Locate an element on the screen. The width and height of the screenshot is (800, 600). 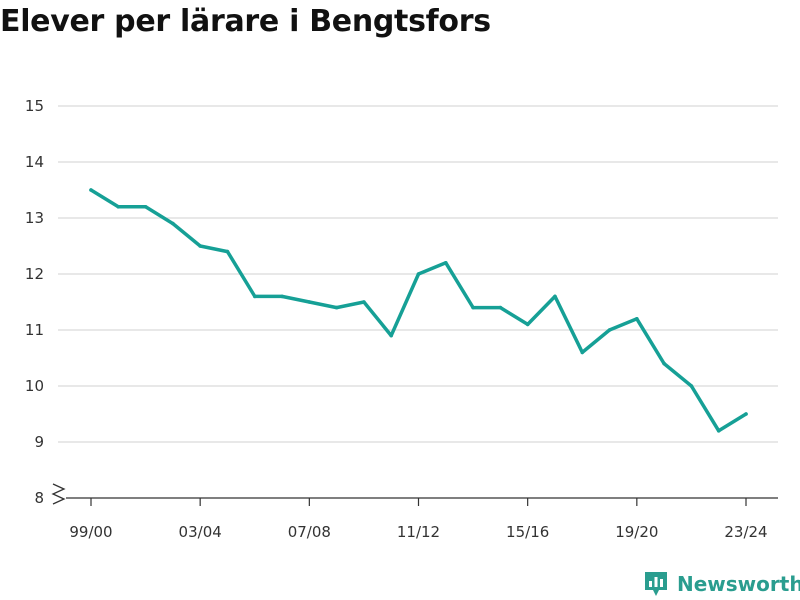
x-tick-label: 07/08 is located at coordinates (309, 532).